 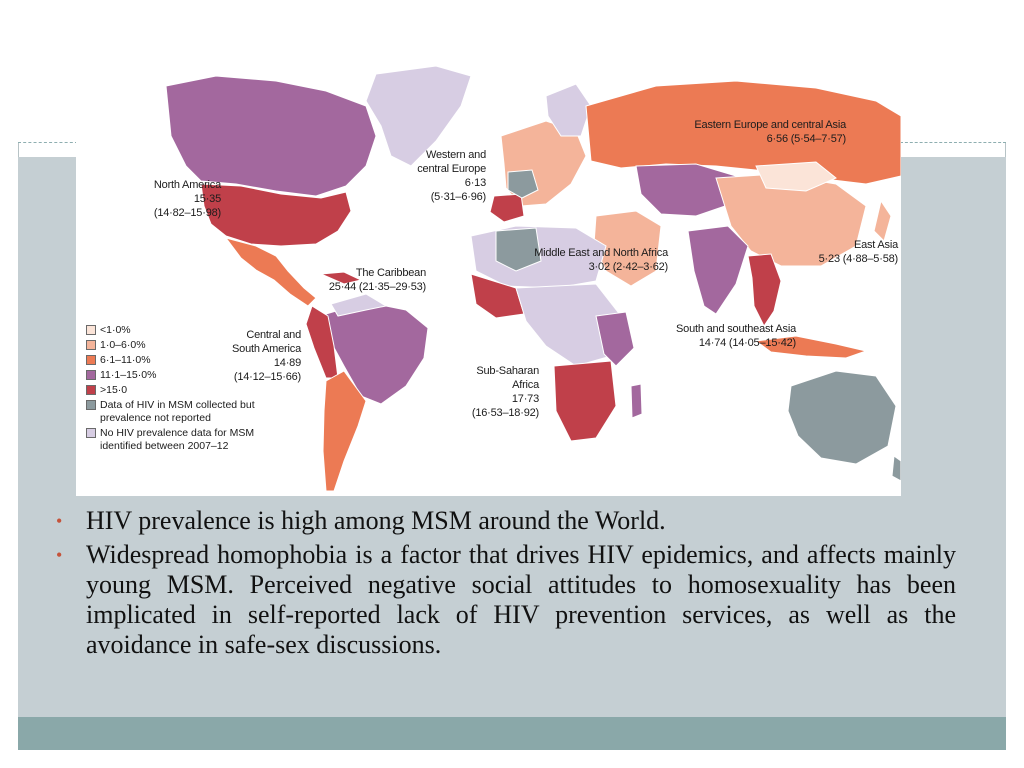 I want to click on region-confidence-interval: (14·12–15·66), so click(x=267, y=377).